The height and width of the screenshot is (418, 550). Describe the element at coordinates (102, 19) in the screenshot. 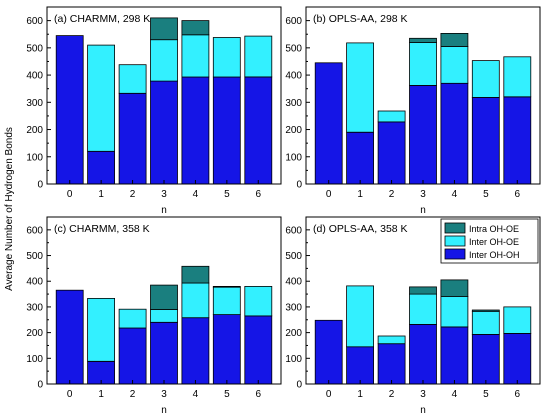

I see `panel-title: (a) CHARMM, 298 K` at that location.